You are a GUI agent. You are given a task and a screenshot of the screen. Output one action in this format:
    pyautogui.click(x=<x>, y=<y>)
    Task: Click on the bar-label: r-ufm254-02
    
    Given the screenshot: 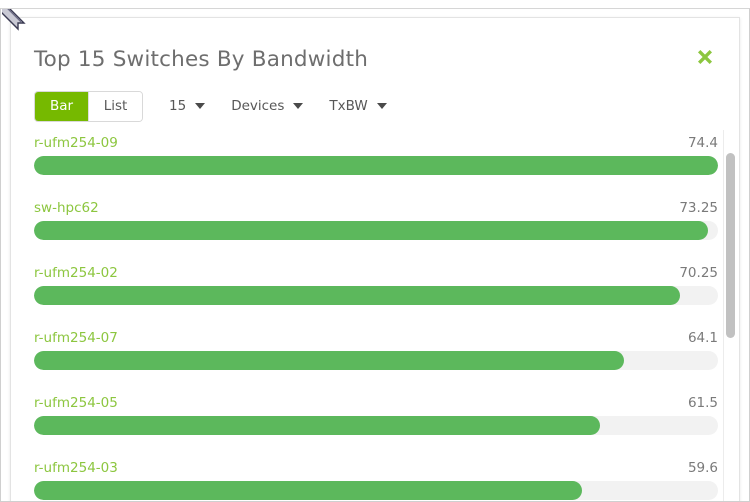 What is the action you would take?
    pyautogui.click(x=76, y=273)
    